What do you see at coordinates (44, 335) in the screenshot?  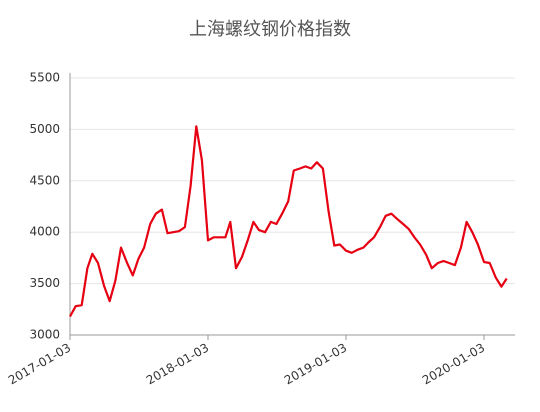 I see `y-tick-label: 3000` at bounding box center [44, 335].